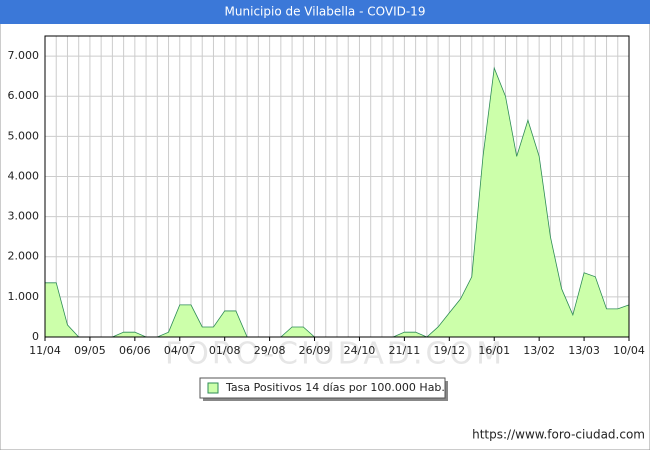  Describe the element at coordinates (213, 388) in the screenshot. I see `legend-swatch` at that location.